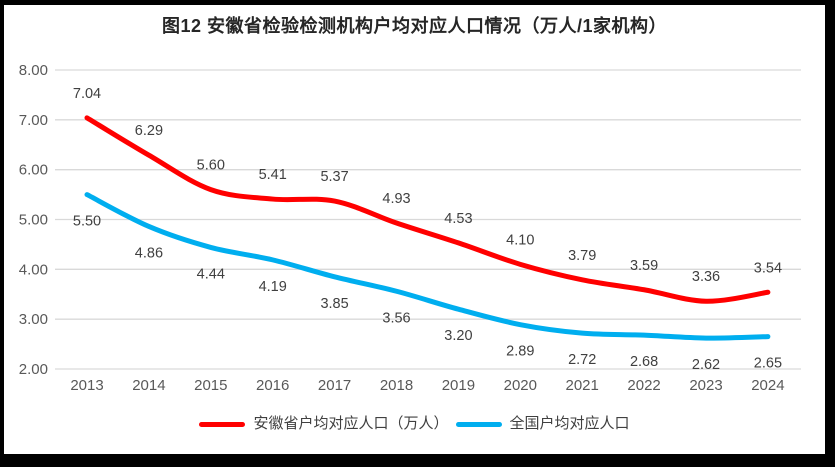 This screenshot has width=835, height=467. Describe the element at coordinates (396, 385) in the screenshot. I see `x-axis-tick-label: 2018` at that location.